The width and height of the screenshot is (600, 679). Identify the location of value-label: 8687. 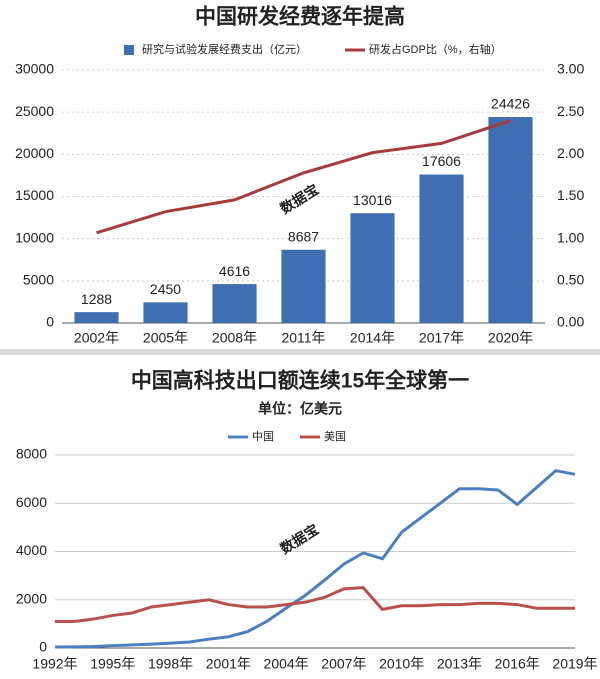
(303, 236).